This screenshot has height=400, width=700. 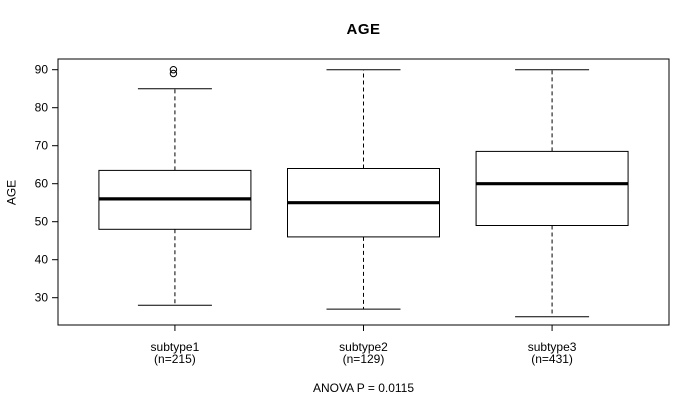 I want to click on anova-annotation: ANOVA P = 0.0115, so click(x=363, y=388).